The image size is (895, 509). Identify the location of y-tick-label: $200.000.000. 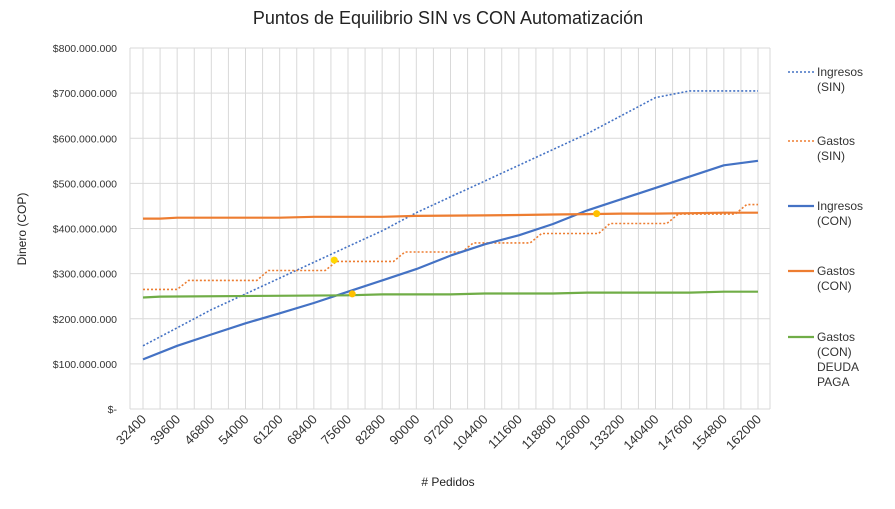
(85, 320).